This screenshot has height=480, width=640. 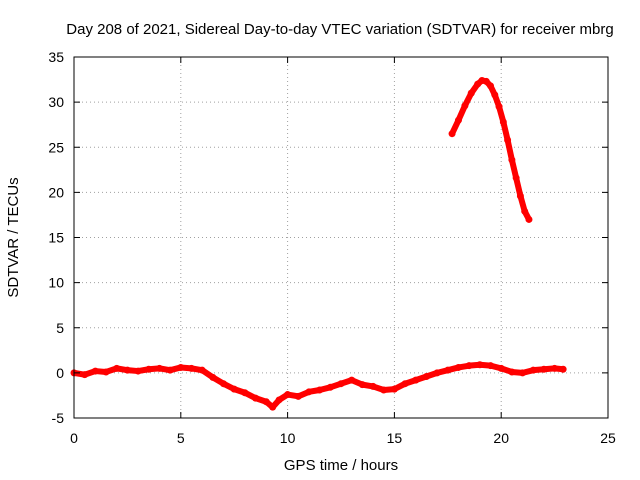 What do you see at coordinates (608, 438) in the screenshot?
I see `x-tick-label: 25` at bounding box center [608, 438].